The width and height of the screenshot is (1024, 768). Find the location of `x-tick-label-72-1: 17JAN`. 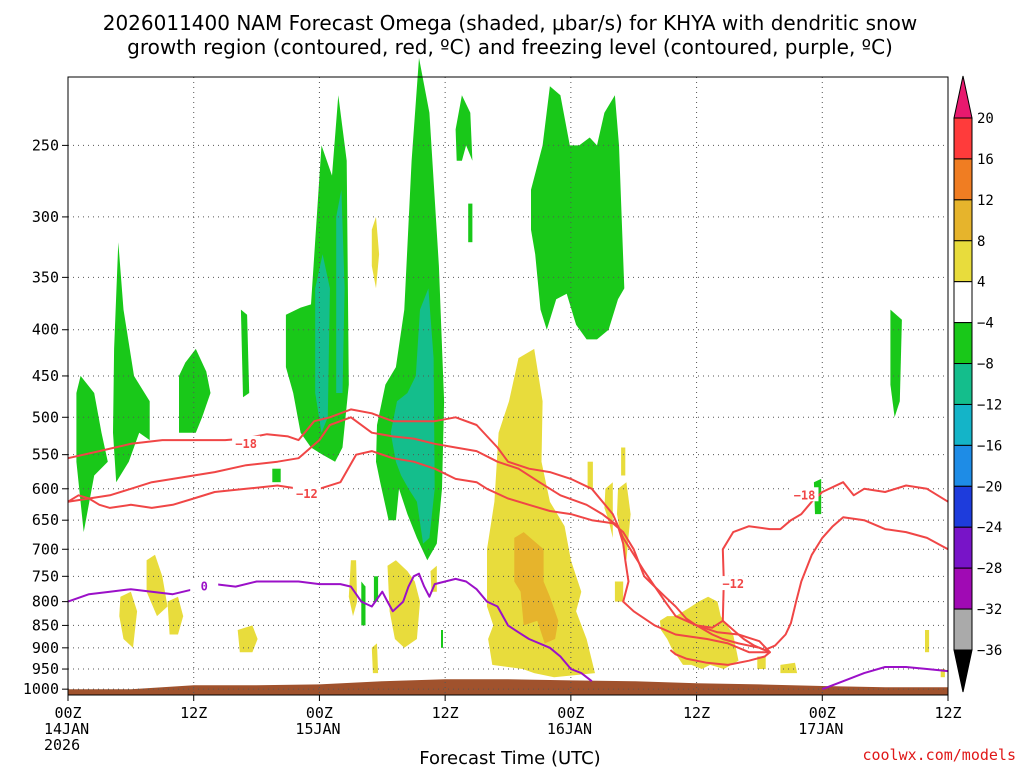

x-tick-label-72-1: 17JAN is located at coordinates (820, 729).